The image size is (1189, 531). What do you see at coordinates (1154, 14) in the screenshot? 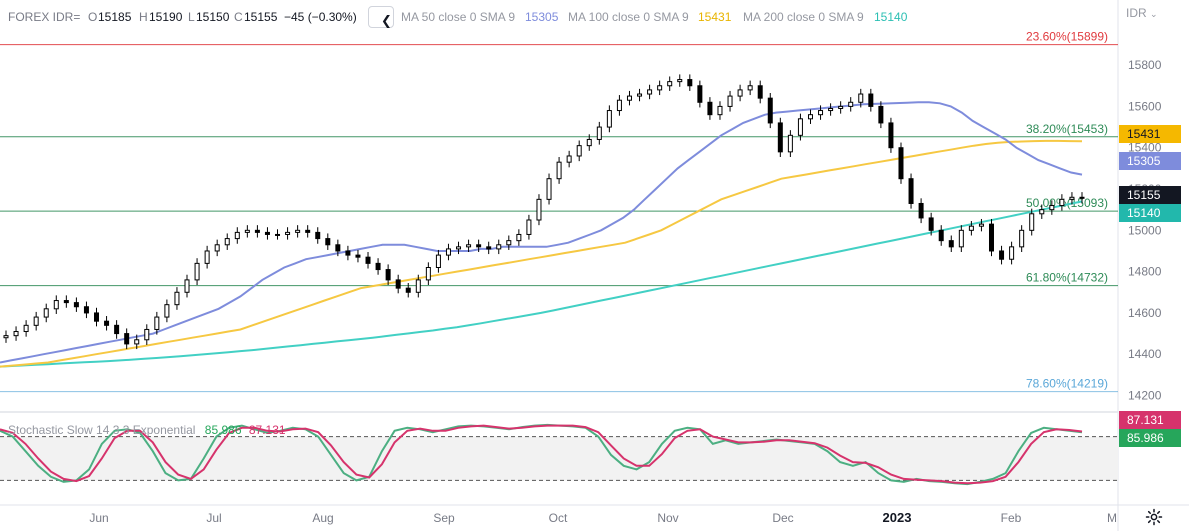
I see `chevron-down-icon: ⌄` at bounding box center [1154, 14].